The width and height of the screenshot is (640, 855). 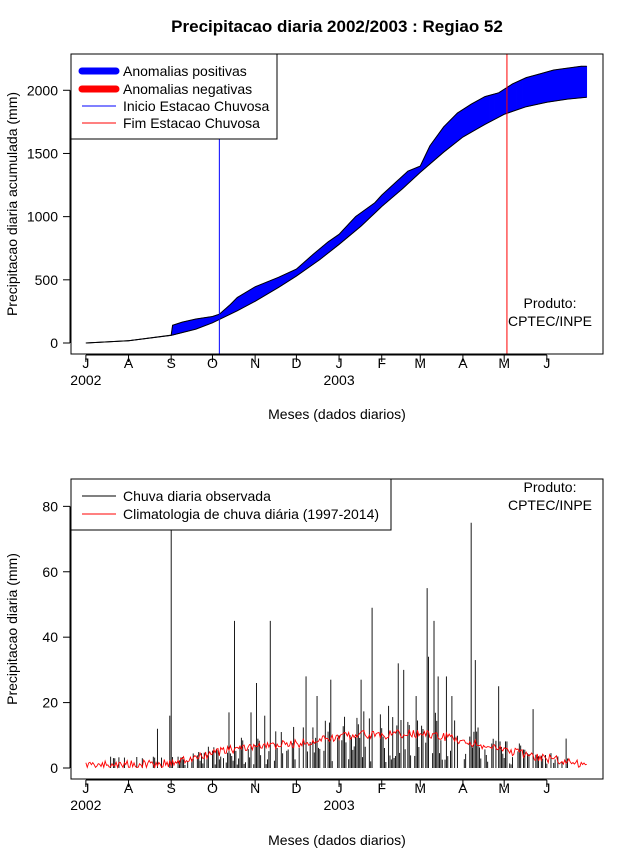 What do you see at coordinates (42, 90) in the screenshot?
I see `top-y-tick-label: 2000` at bounding box center [42, 90].